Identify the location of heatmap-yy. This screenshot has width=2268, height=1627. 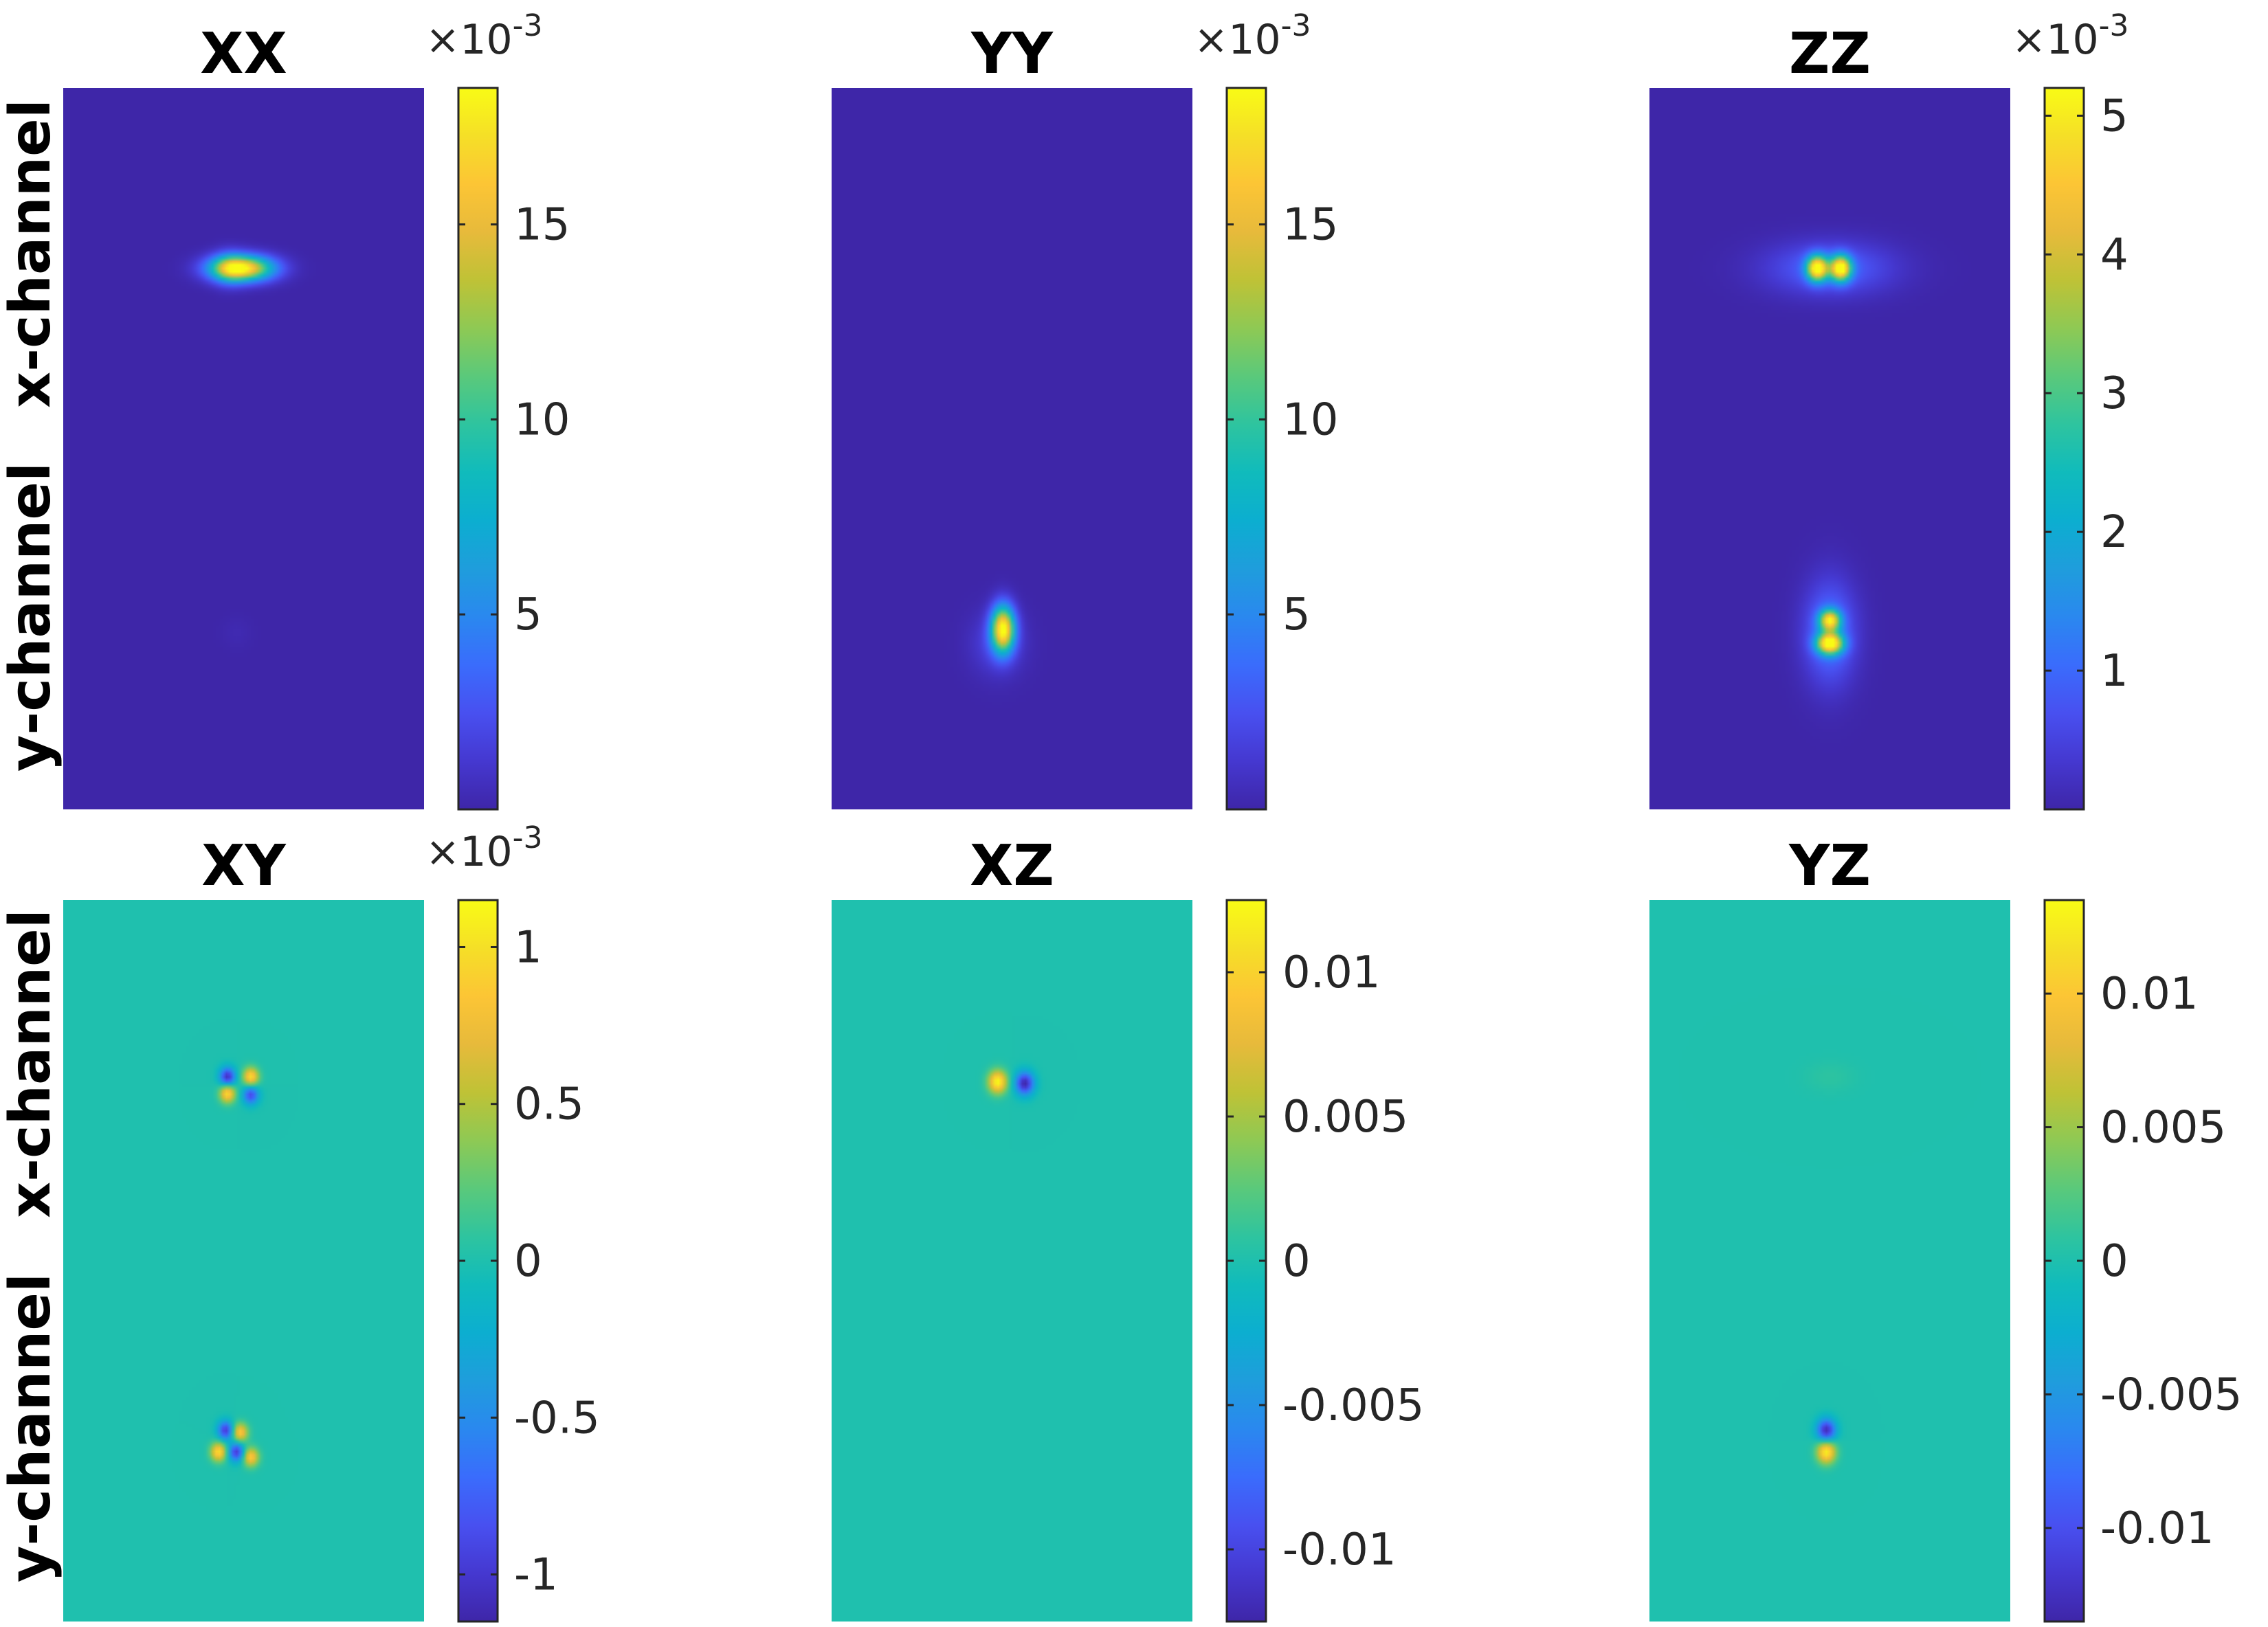
(1012, 448).